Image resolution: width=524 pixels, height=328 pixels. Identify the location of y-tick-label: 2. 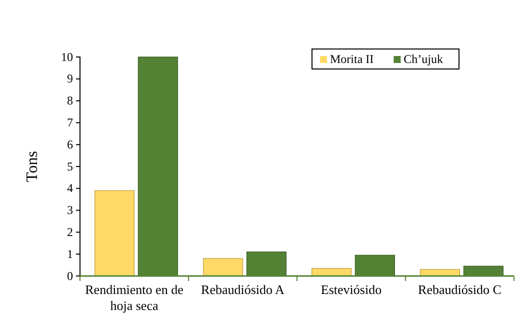
(70, 232).